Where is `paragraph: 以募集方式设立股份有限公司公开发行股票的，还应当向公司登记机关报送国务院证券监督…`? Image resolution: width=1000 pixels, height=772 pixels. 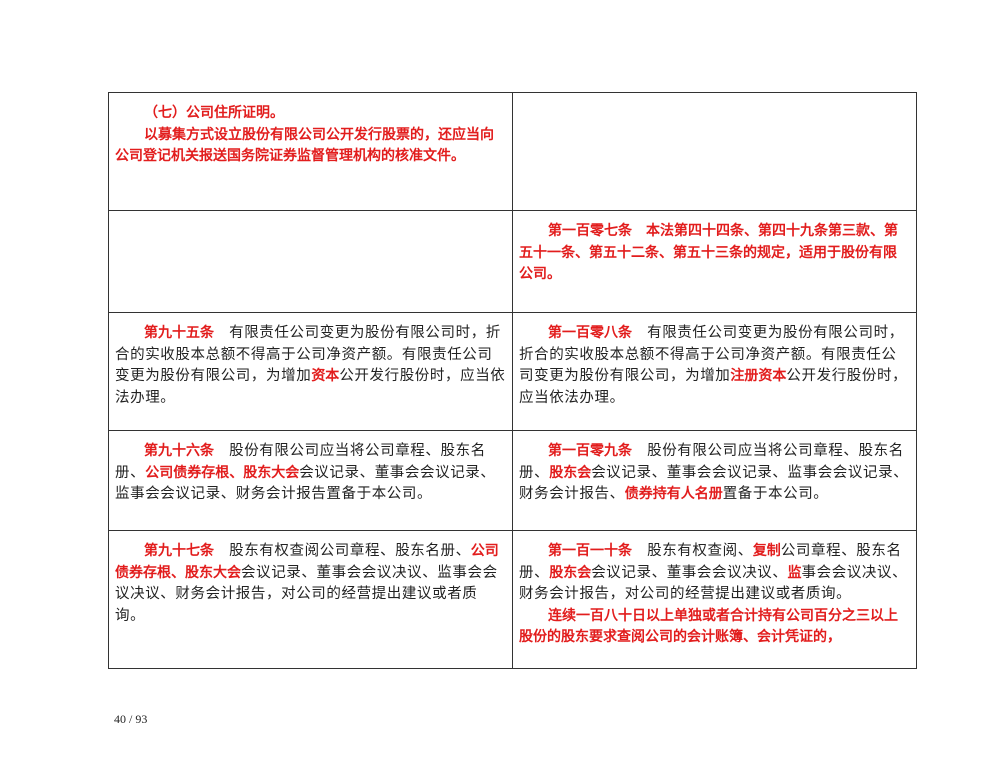 paragraph: 以募集方式设立股份有限公司公开发行股票的，还应当向公司登记机关报送国务院证券监督… is located at coordinates (310, 146).